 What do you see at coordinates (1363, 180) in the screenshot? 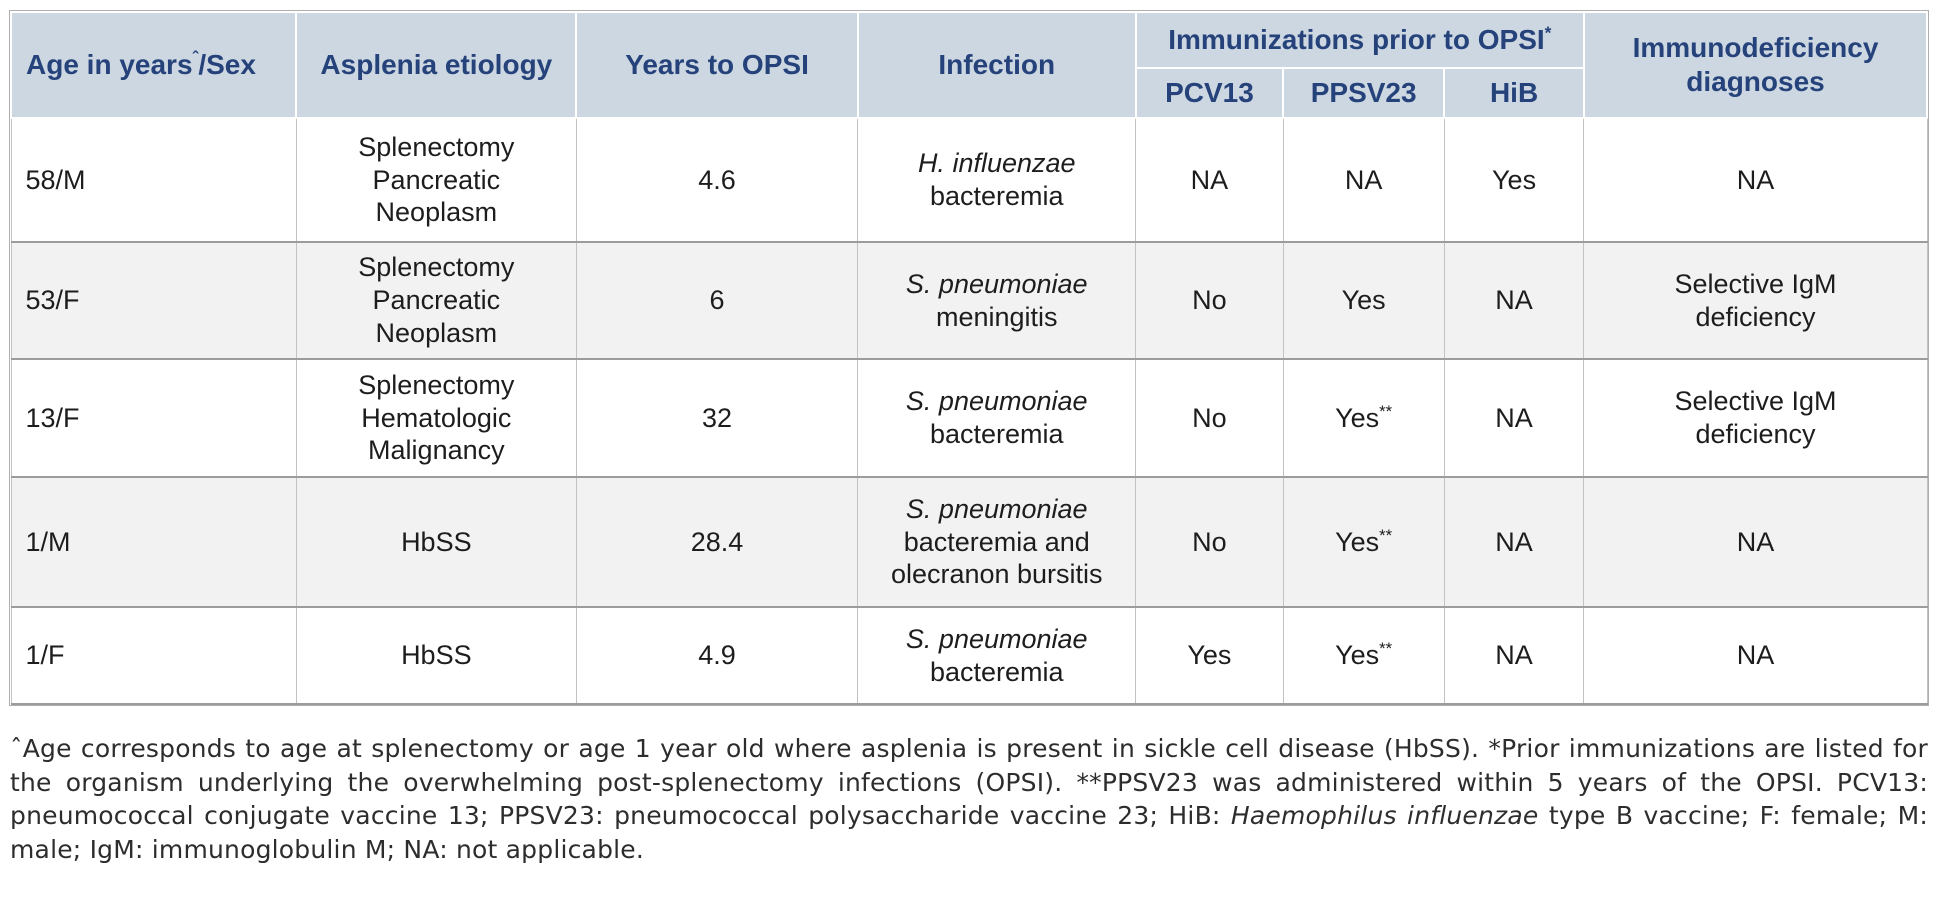
I see `cell-ppsv23: NA` at bounding box center [1363, 180].